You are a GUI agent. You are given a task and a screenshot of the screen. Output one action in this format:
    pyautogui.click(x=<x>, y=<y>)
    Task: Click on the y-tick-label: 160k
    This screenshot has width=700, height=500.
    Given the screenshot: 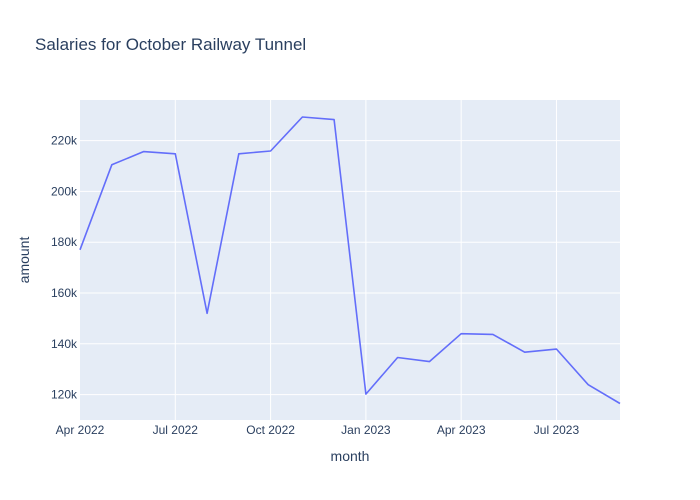 What is the action you would take?
    pyautogui.click(x=64, y=293)
    